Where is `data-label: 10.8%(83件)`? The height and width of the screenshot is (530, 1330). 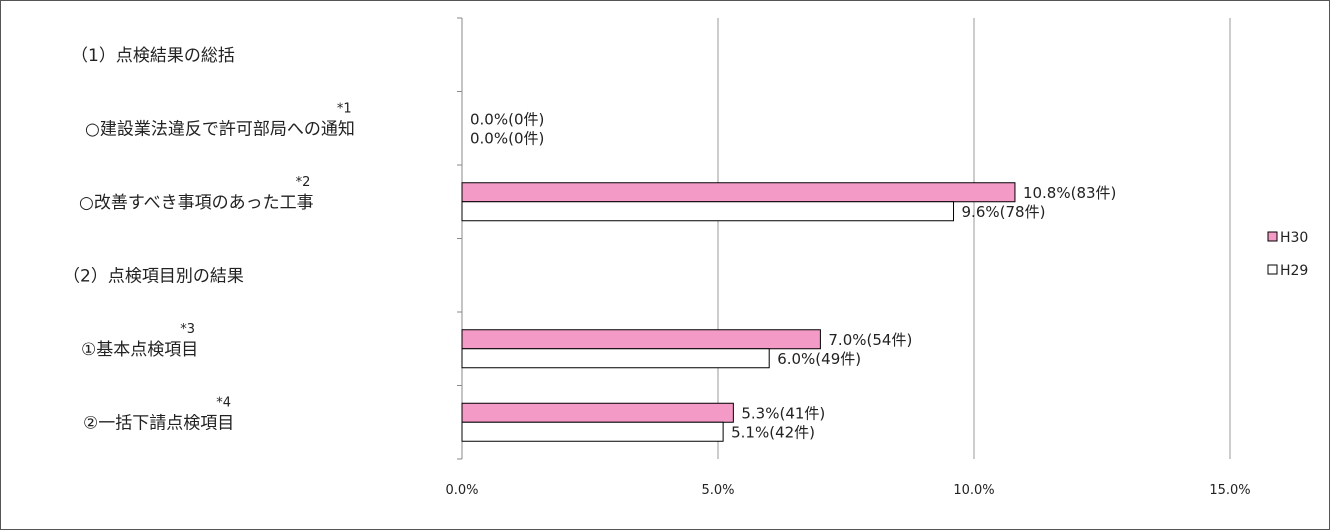
data-label: 10.8%(83件) is located at coordinates (1069, 193).